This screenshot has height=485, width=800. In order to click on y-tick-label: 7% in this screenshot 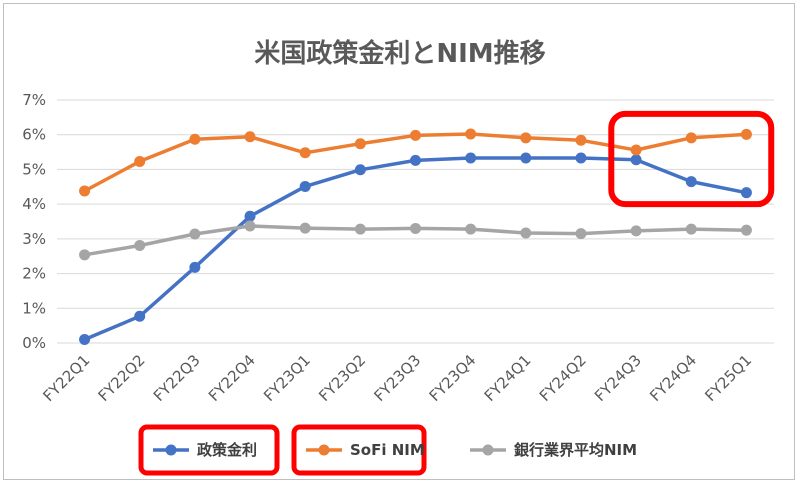, I will do `click(34, 100)`.